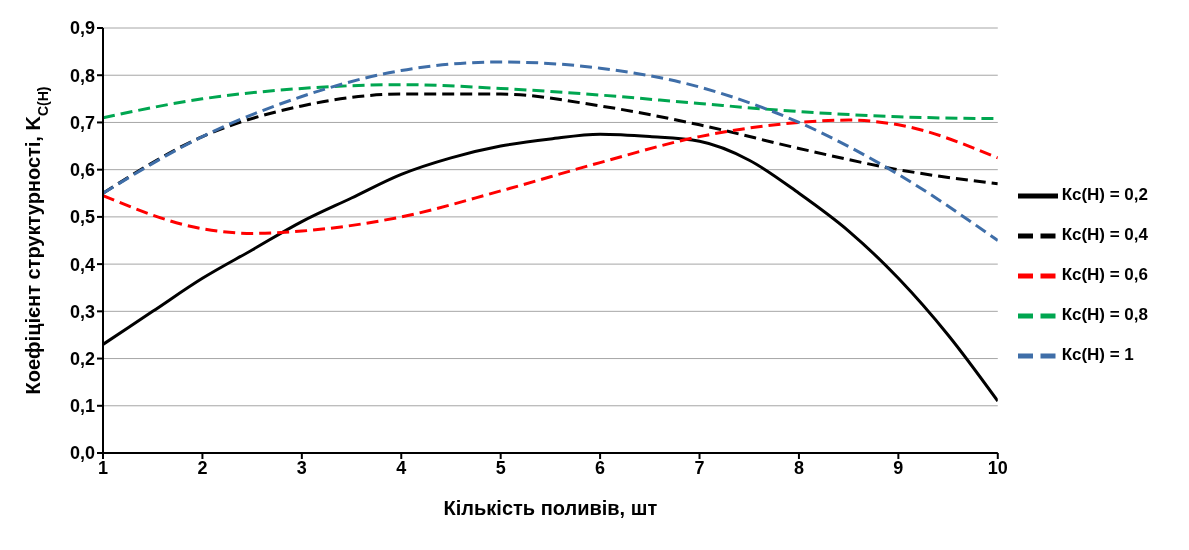 This screenshot has height=550, width=1189. What do you see at coordinates (82, 217) in the screenshot?
I see `y-tick-label: 0,5` at bounding box center [82, 217].